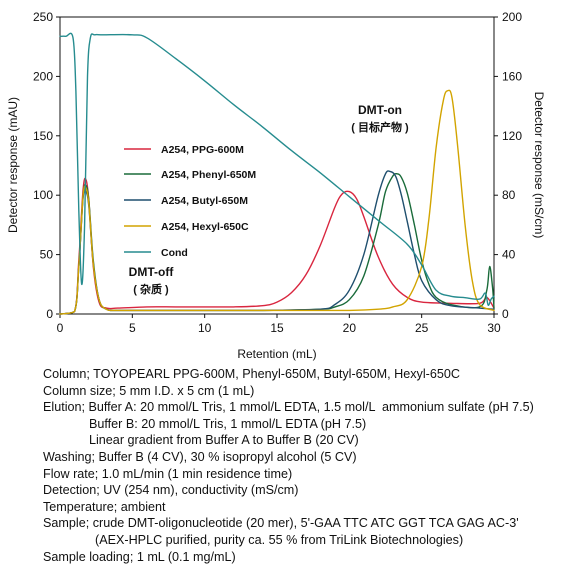 This screenshot has width=573, height=572. I want to click on dmt-off-label: DMT-off, so click(152, 272).